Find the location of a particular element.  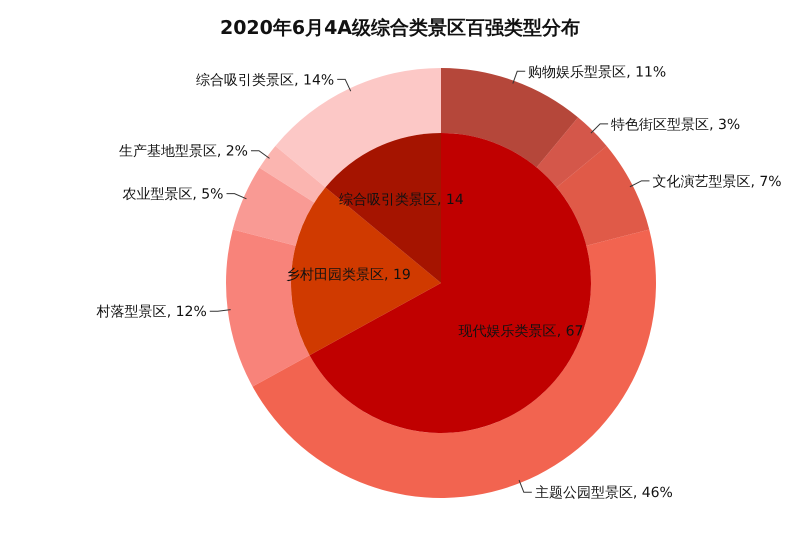

chart-title: 2020年6月4A级综合类景区百强类型分布 is located at coordinates (400, 28).